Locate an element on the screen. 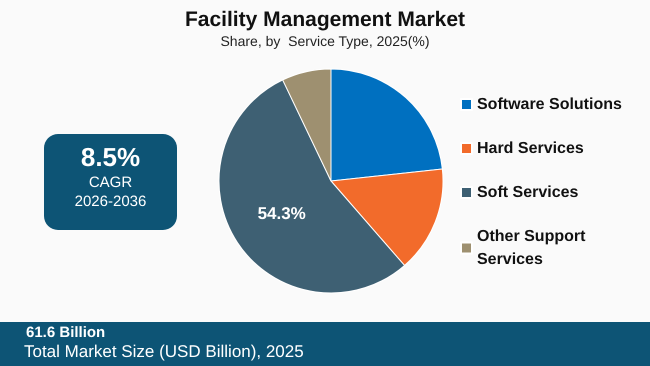 Image resolution: width=650 pixels, height=366 pixels. legend-label: Software Solutions is located at coordinates (549, 104).